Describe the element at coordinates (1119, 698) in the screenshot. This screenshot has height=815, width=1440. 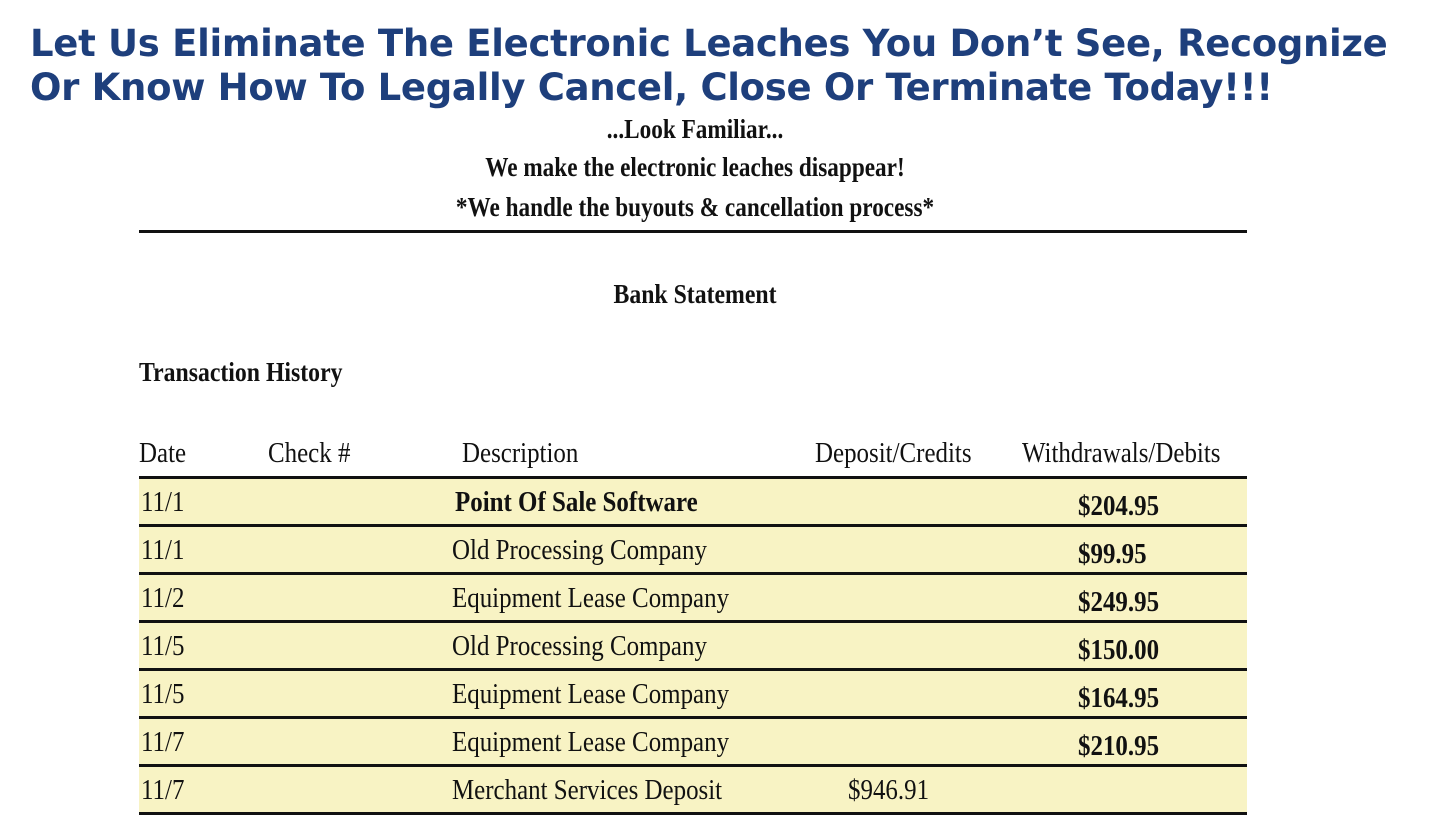
I see `cell-withdrawal: $164.95` at that location.